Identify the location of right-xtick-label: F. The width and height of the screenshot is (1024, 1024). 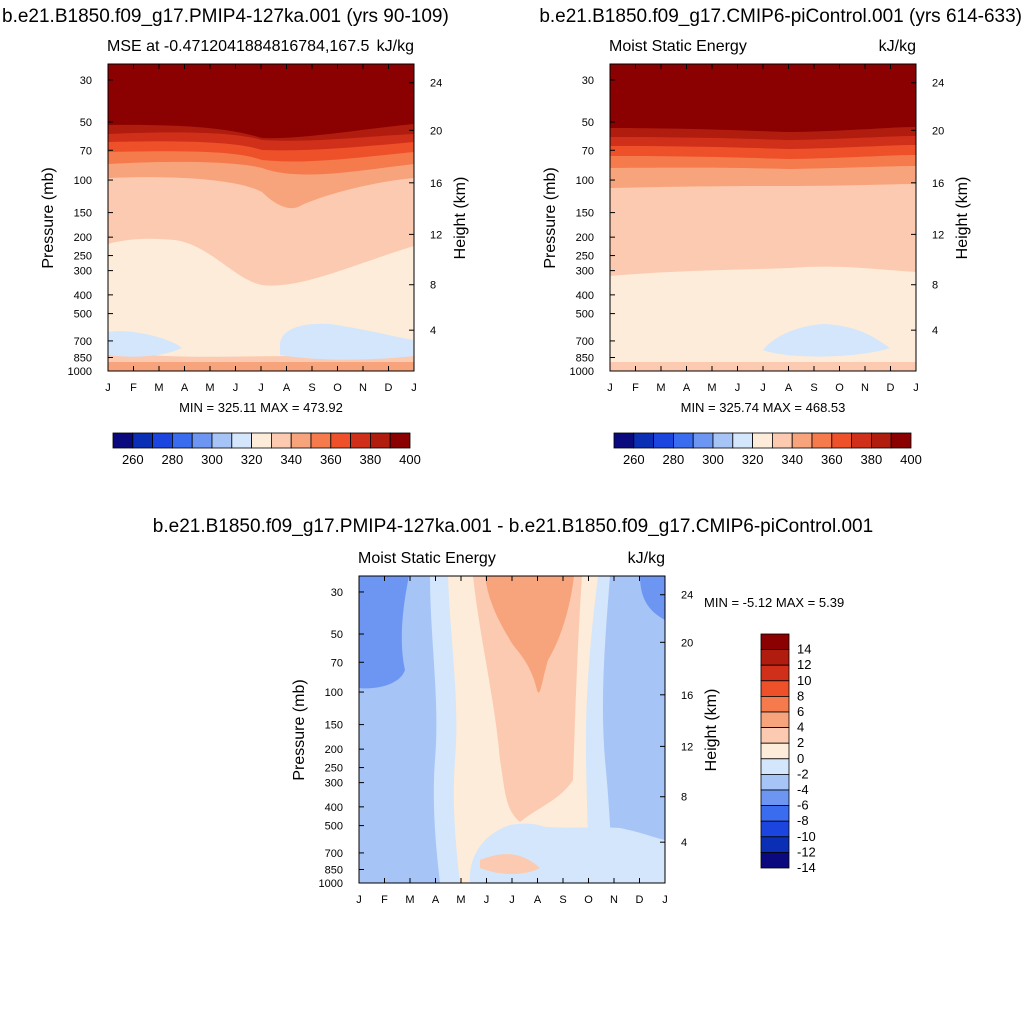
(635, 388).